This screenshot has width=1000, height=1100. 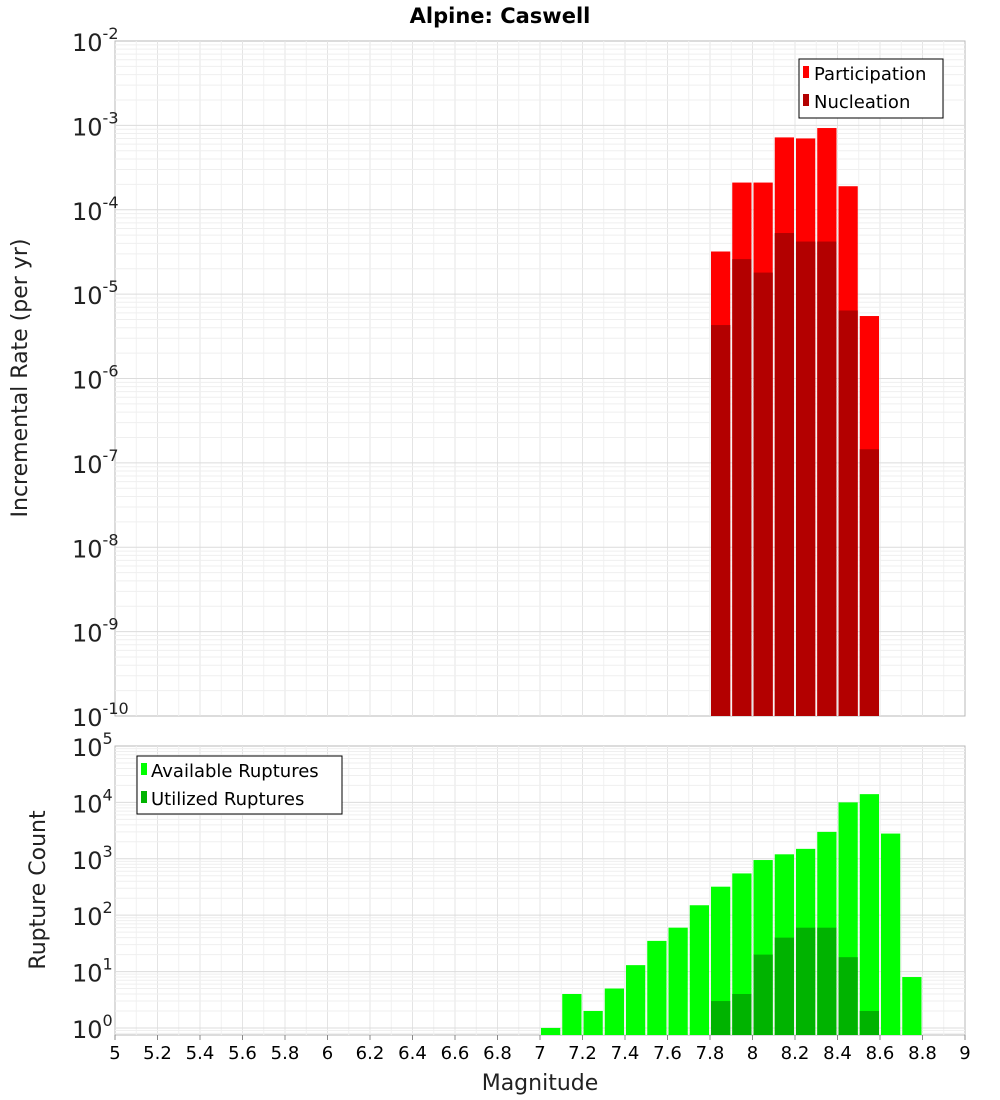 What do you see at coordinates (92, 801) in the screenshot?
I see `y-tick-label: 10⁴` at bounding box center [92, 801].